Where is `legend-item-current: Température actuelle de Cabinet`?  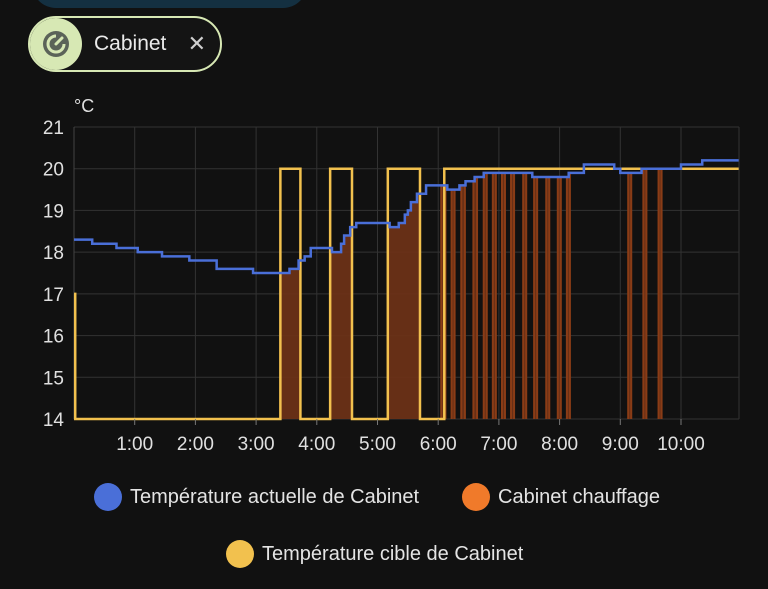 legend-item-current: Température actuelle de Cabinet is located at coordinates (256, 497).